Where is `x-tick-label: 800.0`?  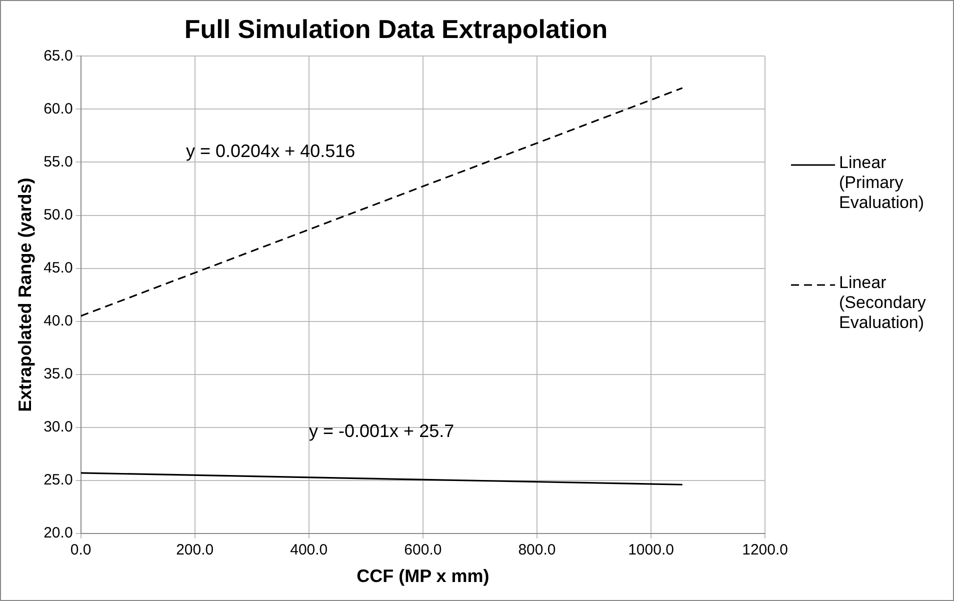
x-tick-label: 800.0 is located at coordinates (537, 550).